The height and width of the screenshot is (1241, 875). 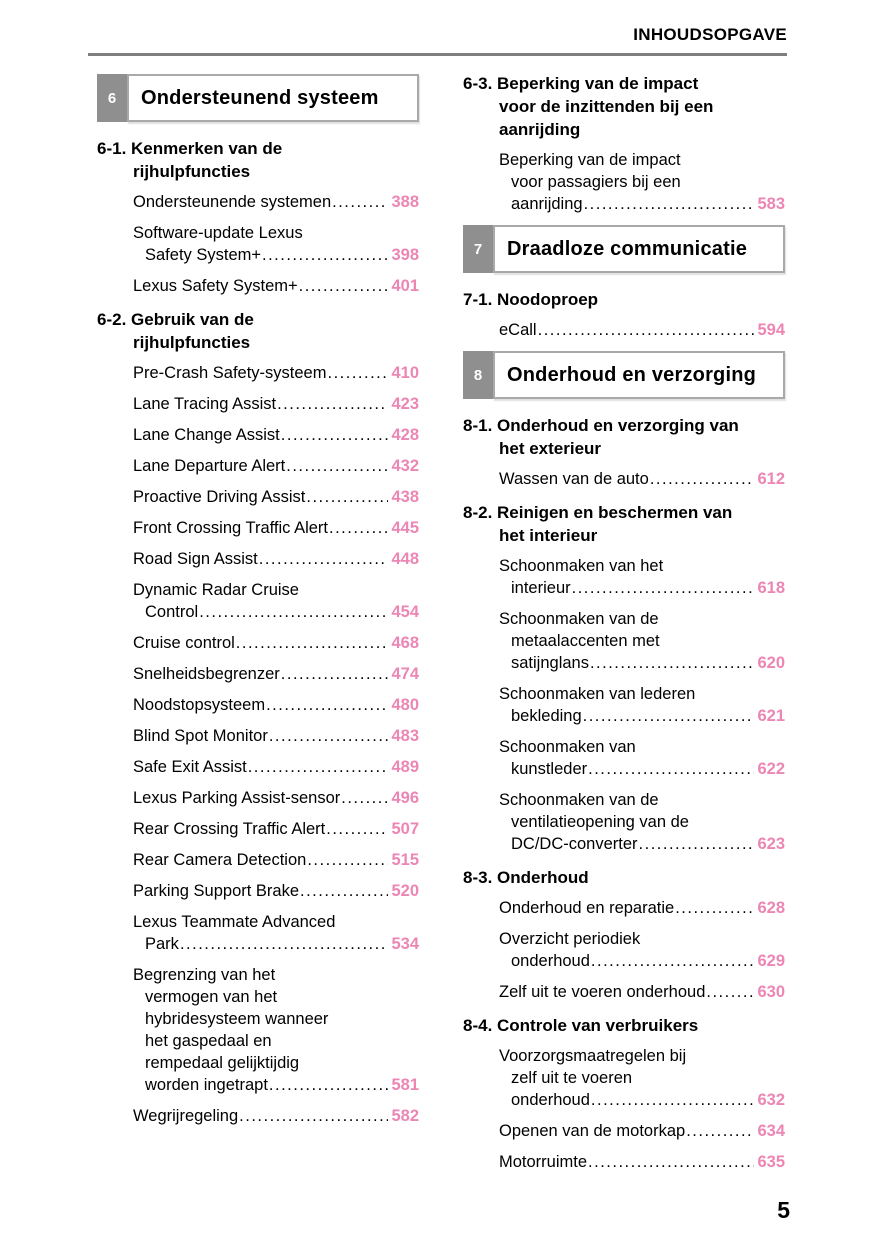 I want to click on toc-entry: Front Crossing Traffic Alert 445, so click(x=258, y=528).